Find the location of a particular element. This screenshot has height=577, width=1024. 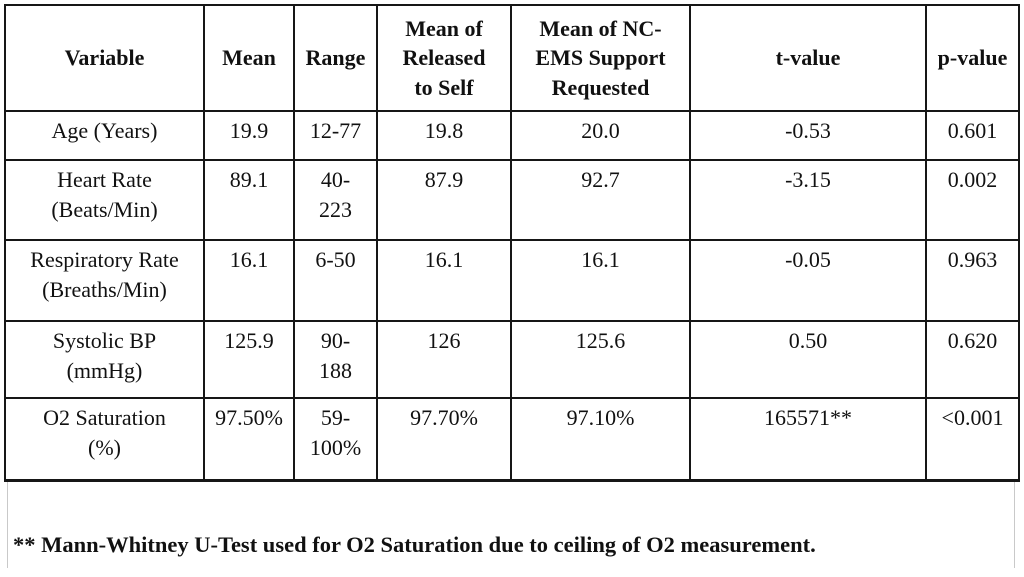

cell-age-mean-nc-ems: 20.0 is located at coordinates (600, 135).